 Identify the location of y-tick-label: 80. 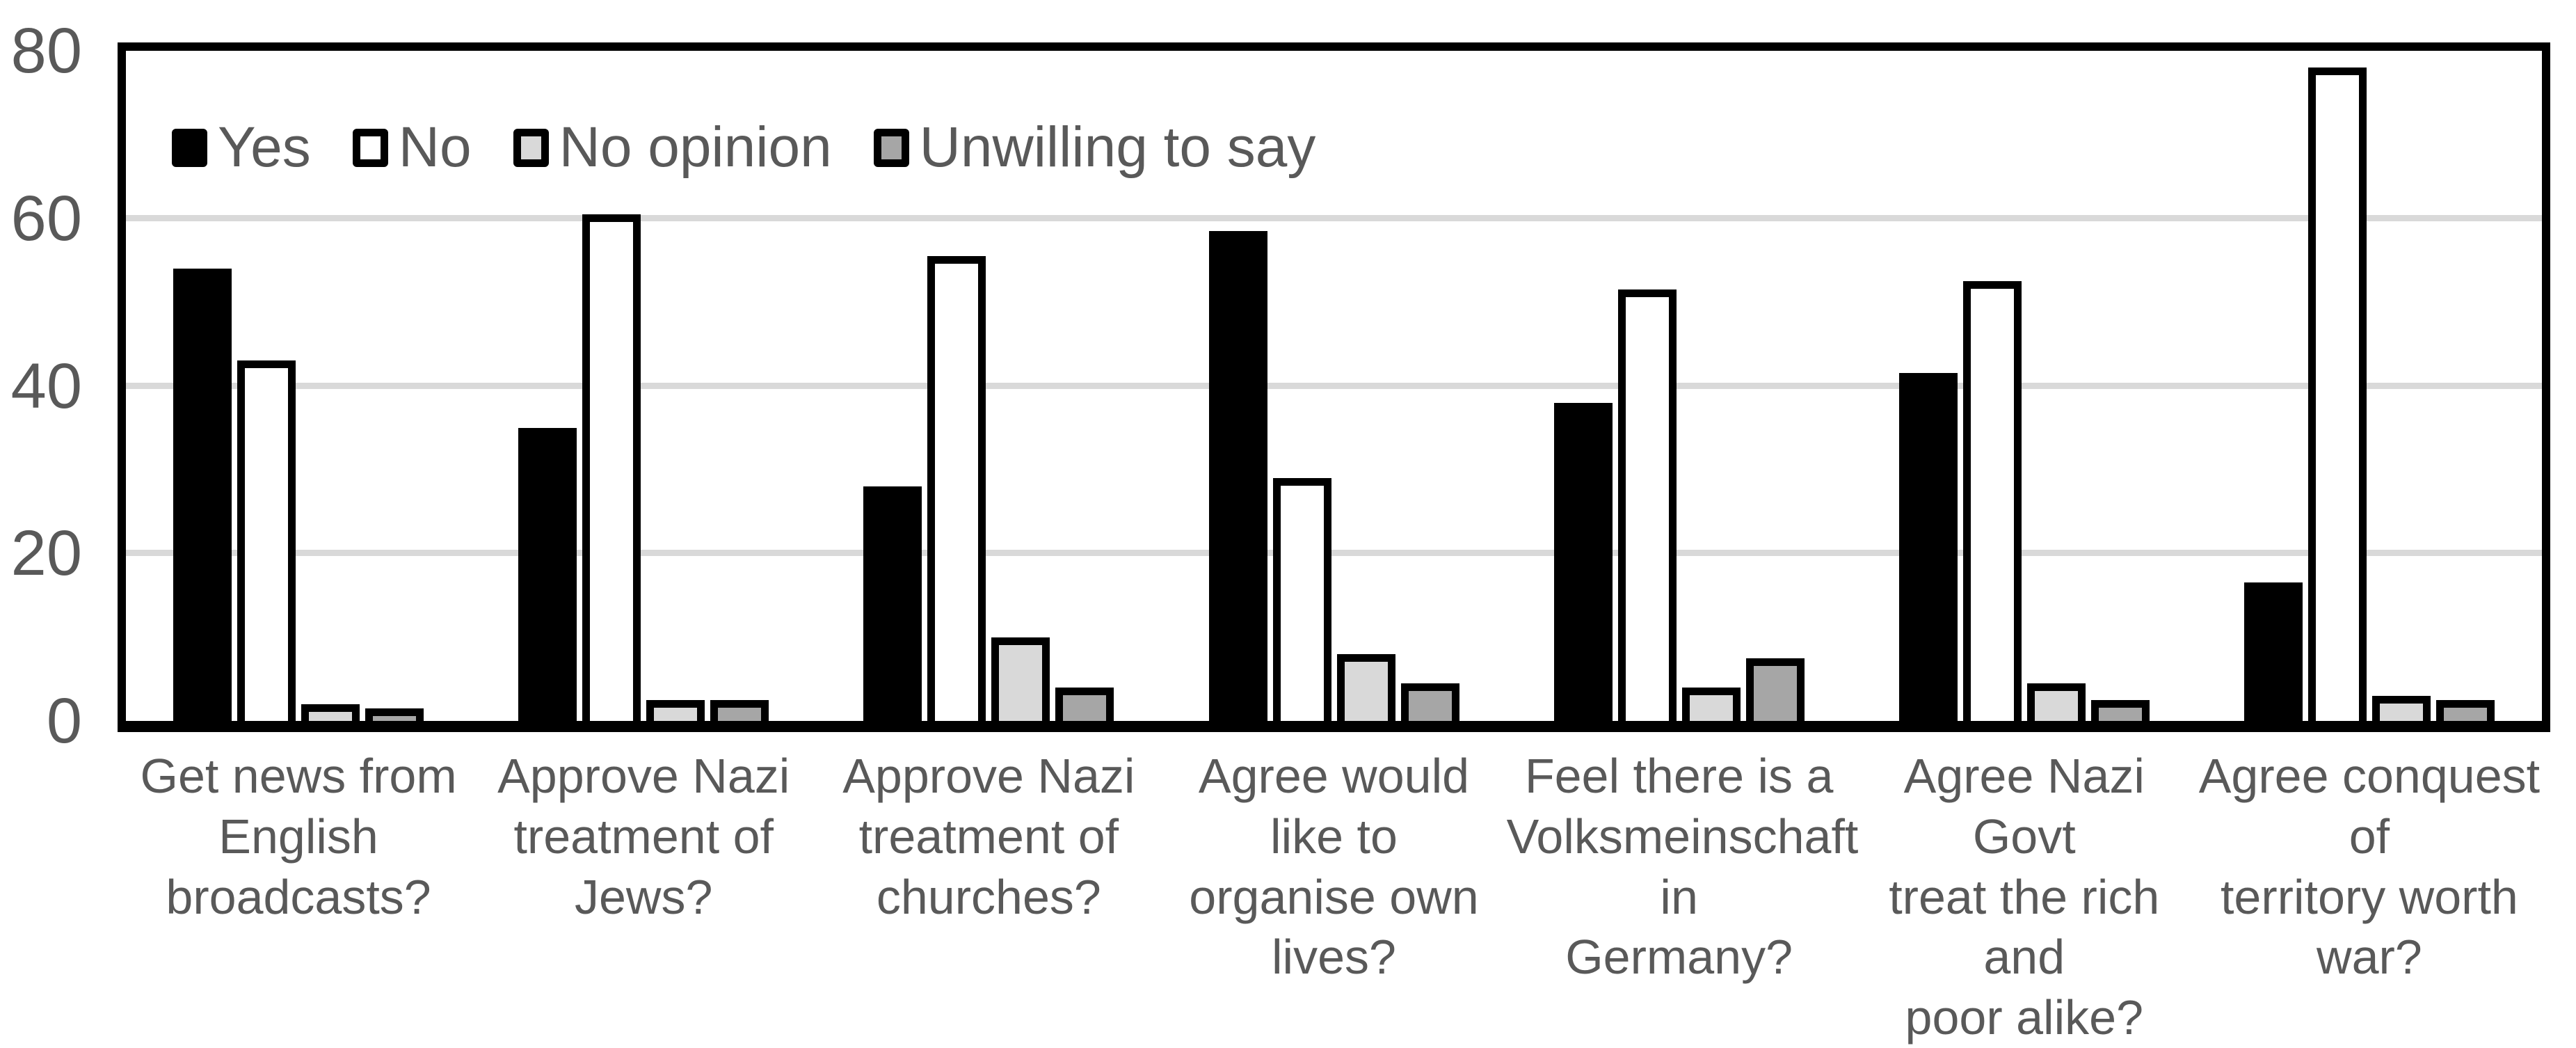
(46, 51).